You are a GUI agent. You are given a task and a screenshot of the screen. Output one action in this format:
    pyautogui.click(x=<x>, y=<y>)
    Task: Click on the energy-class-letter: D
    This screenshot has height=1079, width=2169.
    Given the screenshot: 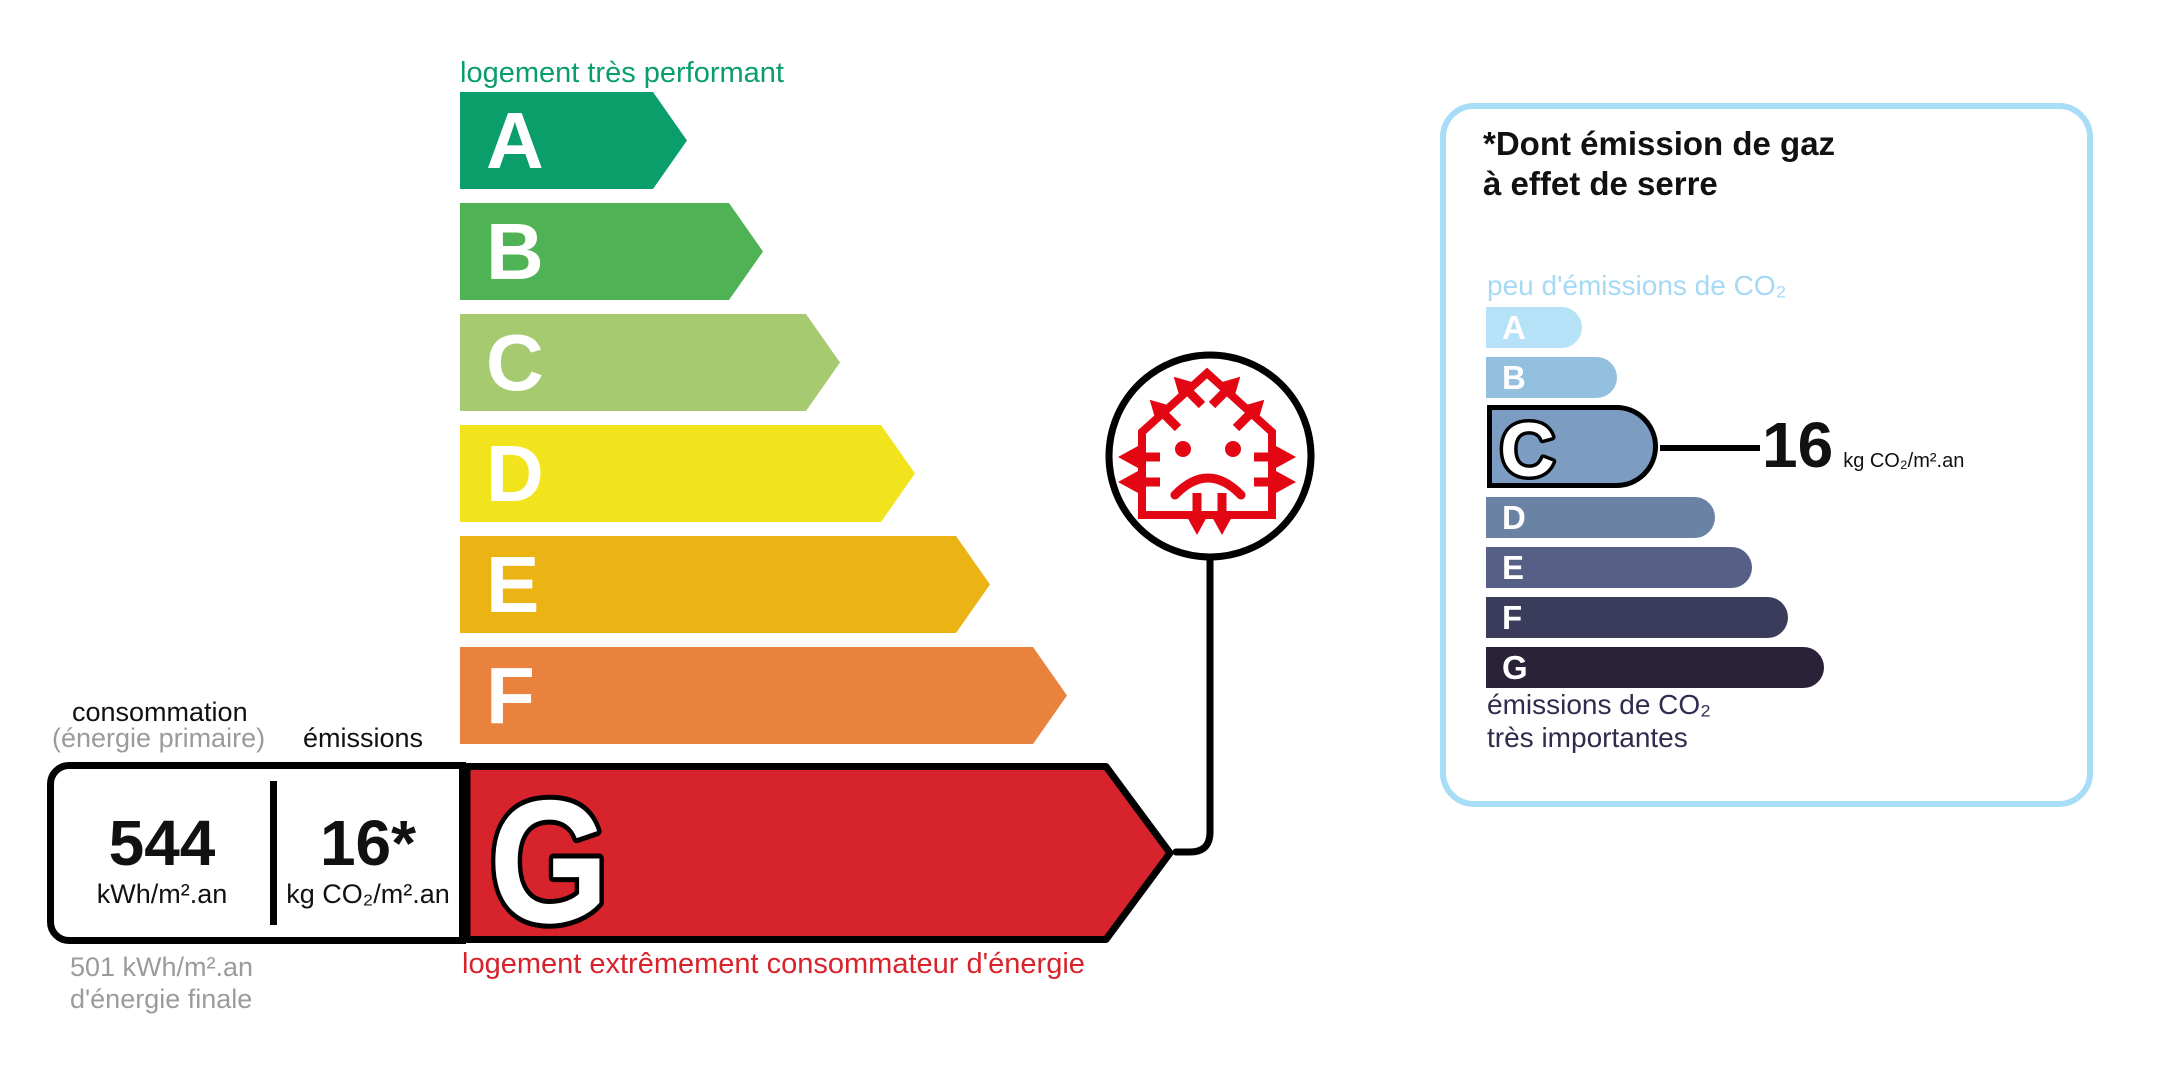 What is the action you would take?
    pyautogui.click(x=515, y=473)
    